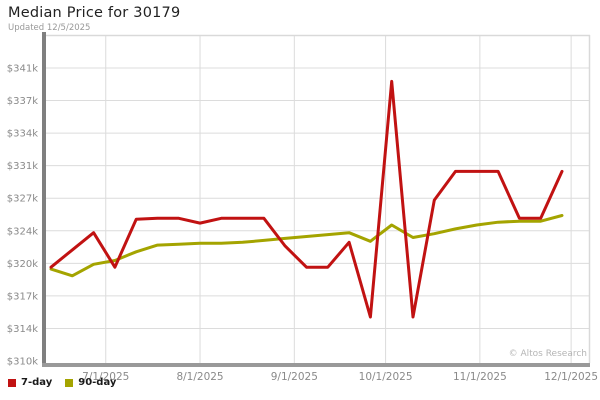  I want to click on watermark-text: © Altos Research, so click(548, 354).